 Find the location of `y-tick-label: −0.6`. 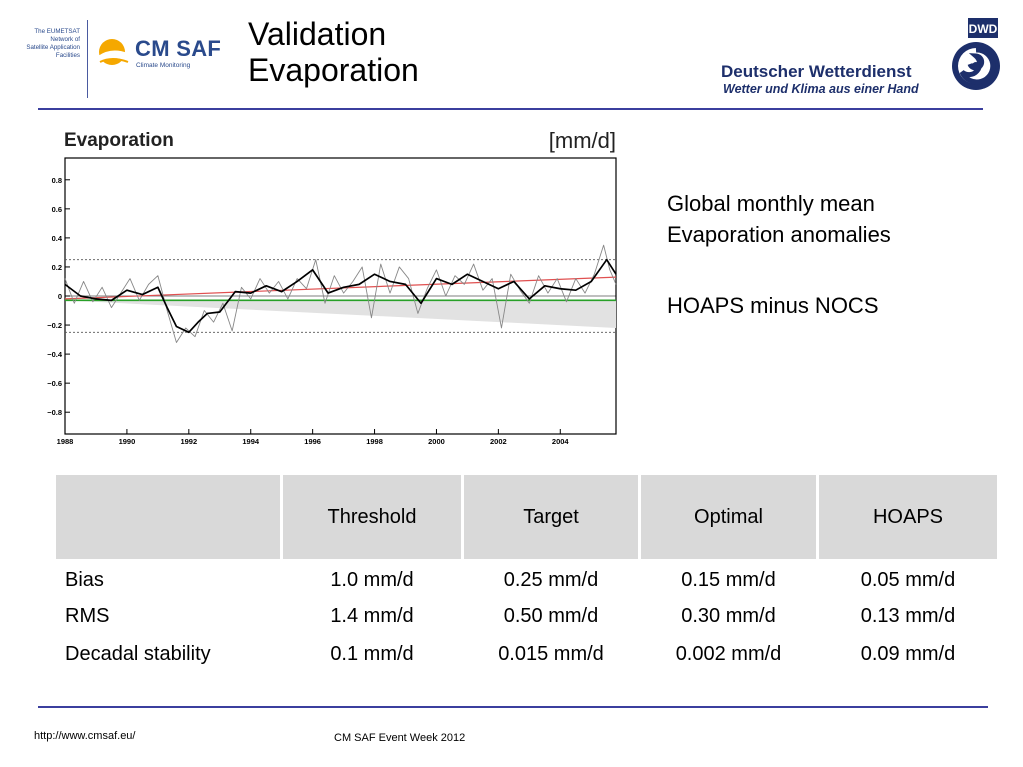

y-tick-label: −0.6 is located at coordinates (54, 383).